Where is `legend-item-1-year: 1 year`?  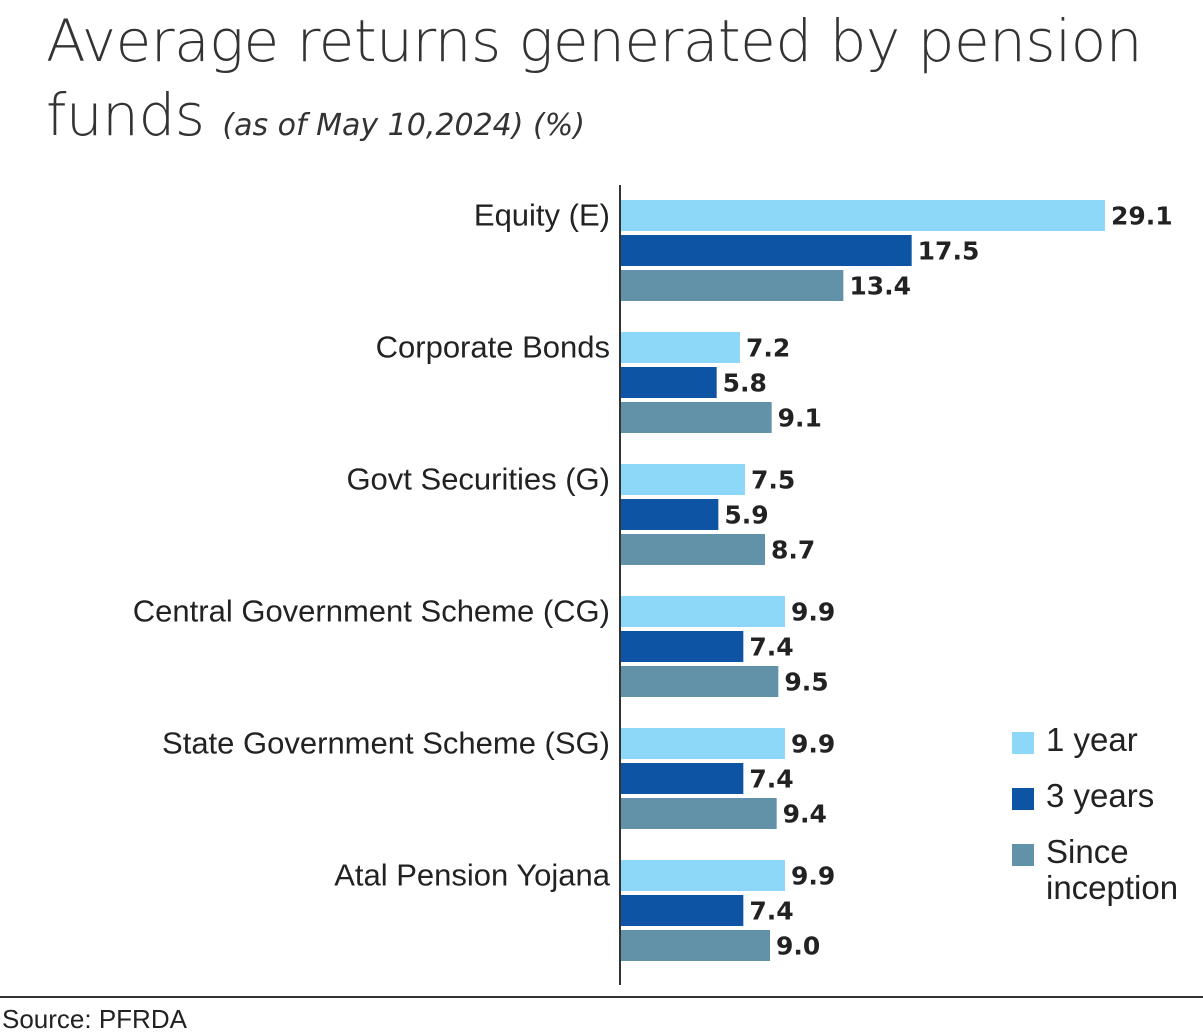 legend-item-1-year: 1 year is located at coordinates (1104, 740).